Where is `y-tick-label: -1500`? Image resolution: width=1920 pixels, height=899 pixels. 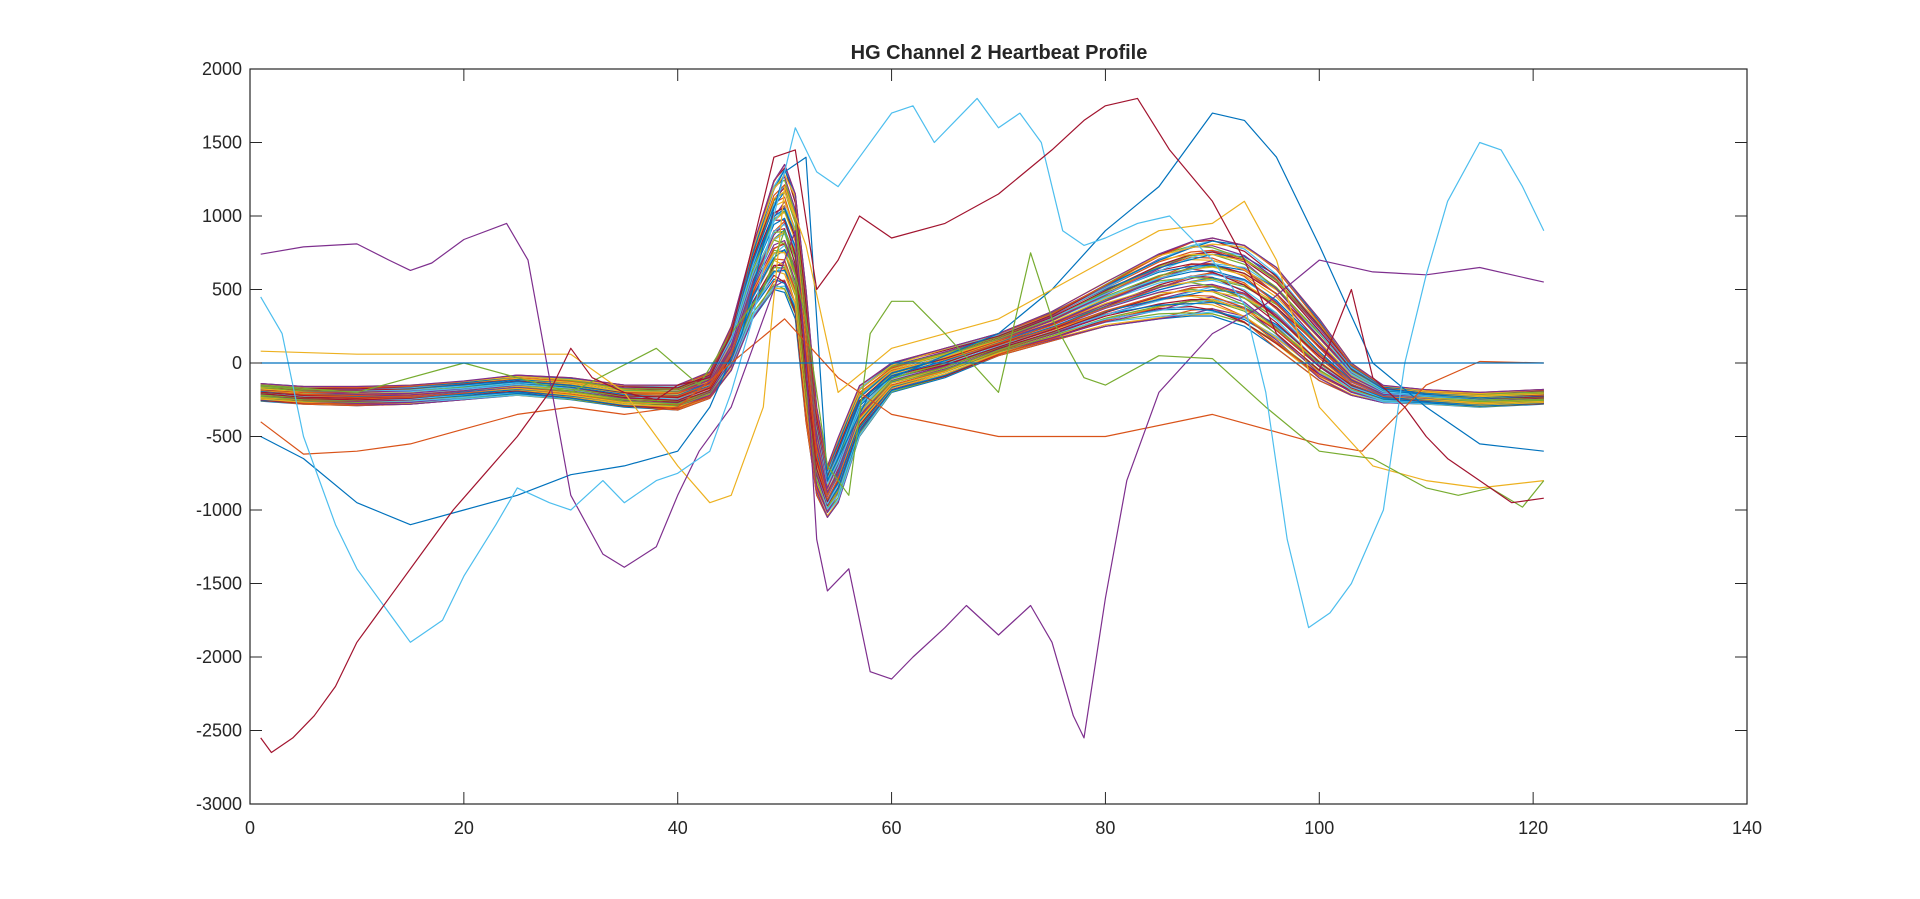 y-tick-label: -1500 is located at coordinates (219, 584).